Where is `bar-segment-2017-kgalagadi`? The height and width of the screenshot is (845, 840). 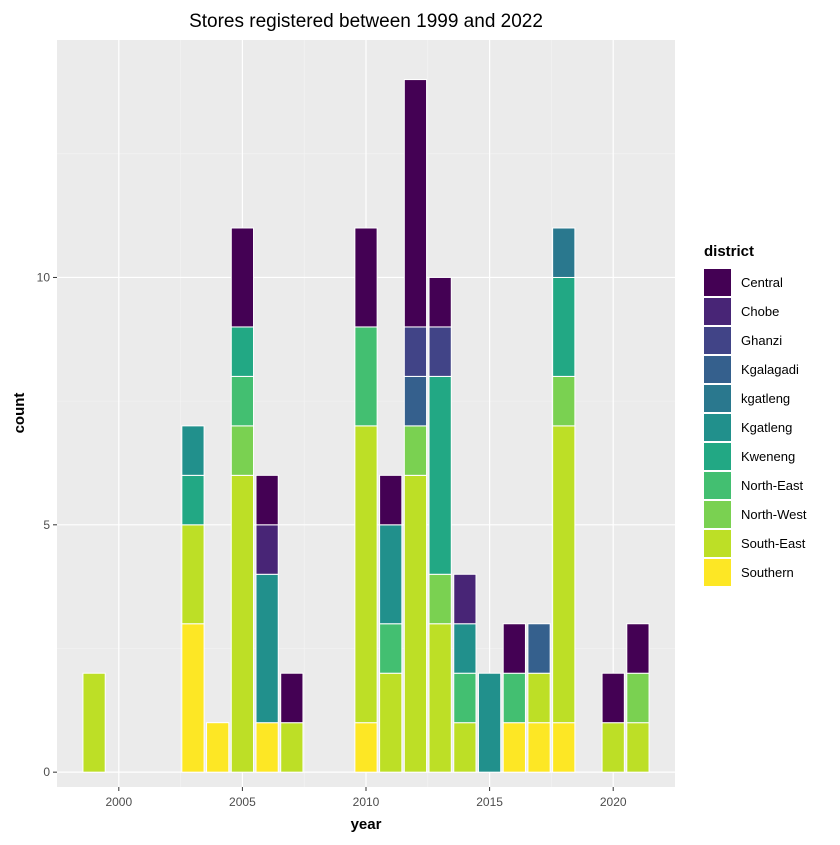
bar-segment-2017-kgalagadi is located at coordinates (539, 648).